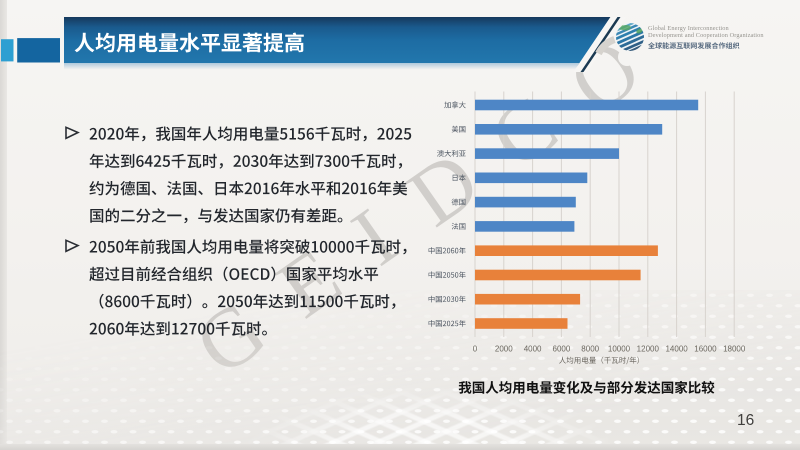 The width and height of the screenshot is (800, 450). What do you see at coordinates (475, 349) in the screenshot?
I see `svg-text: 0` at bounding box center [475, 349].